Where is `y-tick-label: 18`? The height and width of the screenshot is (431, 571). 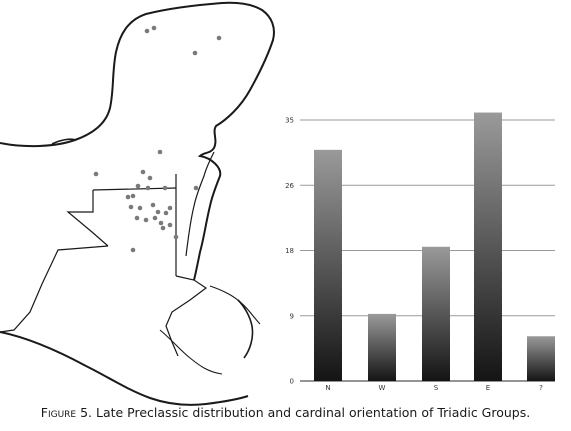 y-tick-label: 18 is located at coordinates (289, 251).